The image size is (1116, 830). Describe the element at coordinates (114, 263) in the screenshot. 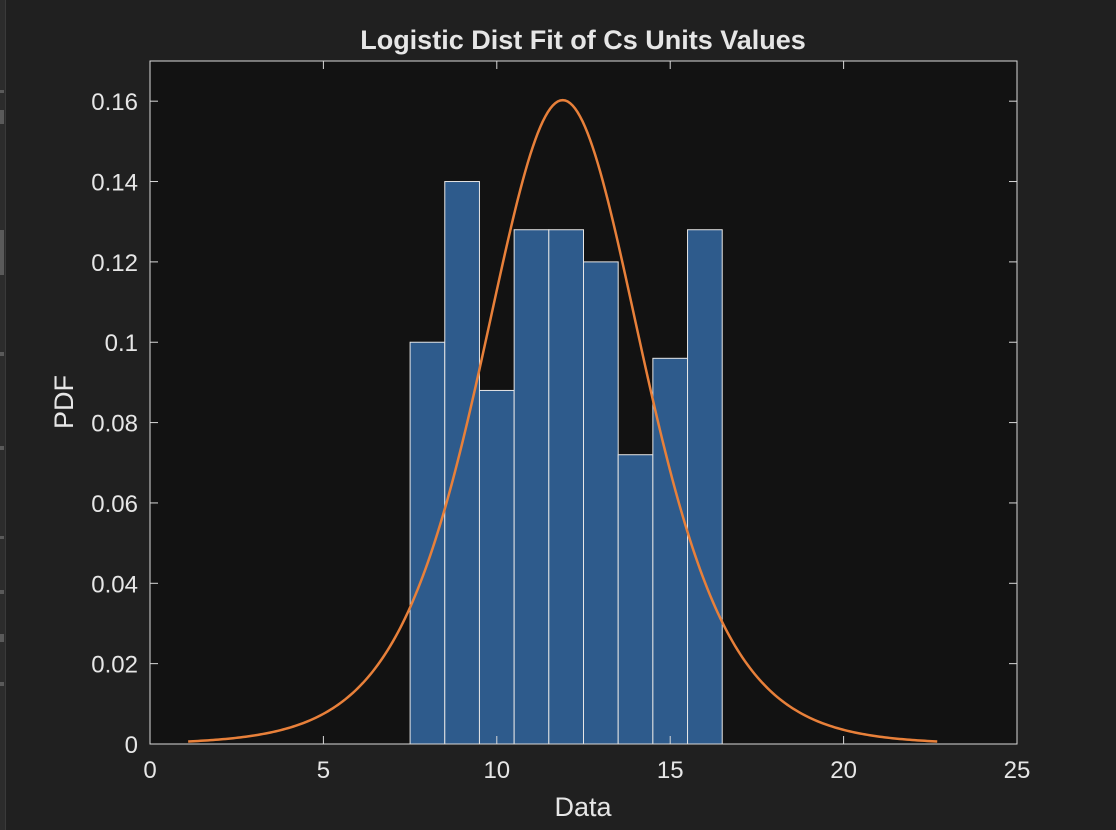

I see `y-tick-label: 0.12` at that location.